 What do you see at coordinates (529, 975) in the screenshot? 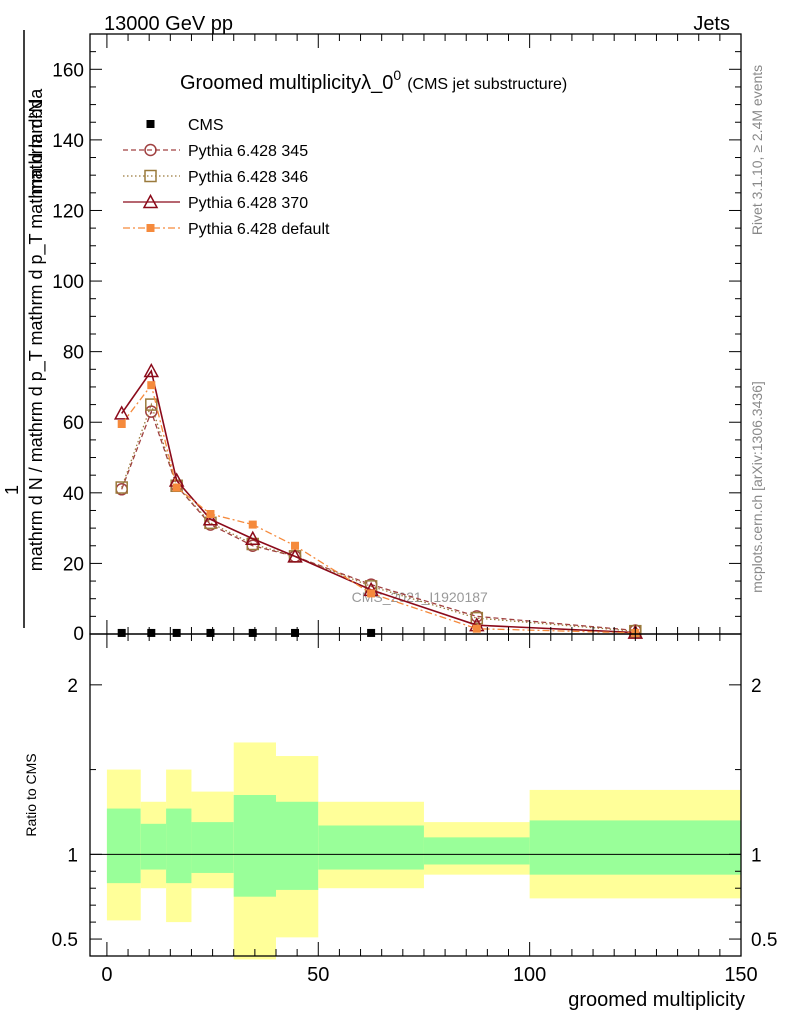
I see `x-tick-label: 100` at bounding box center [529, 975].